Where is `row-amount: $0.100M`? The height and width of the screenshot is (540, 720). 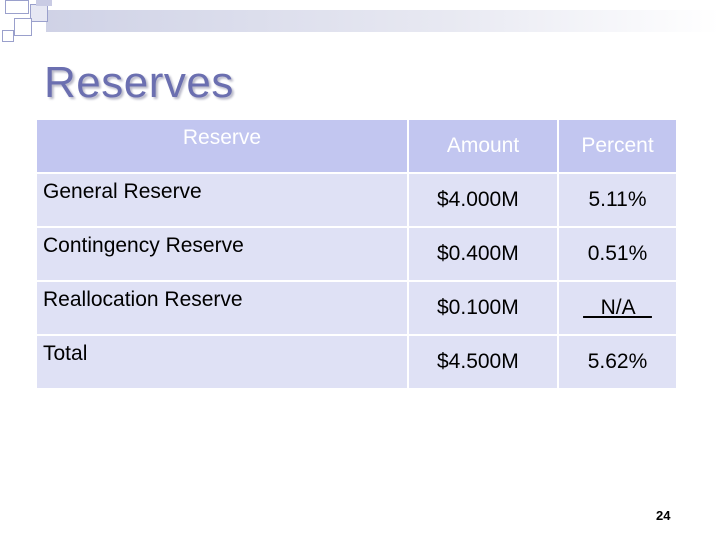
row-amount: $0.100M is located at coordinates (484, 309).